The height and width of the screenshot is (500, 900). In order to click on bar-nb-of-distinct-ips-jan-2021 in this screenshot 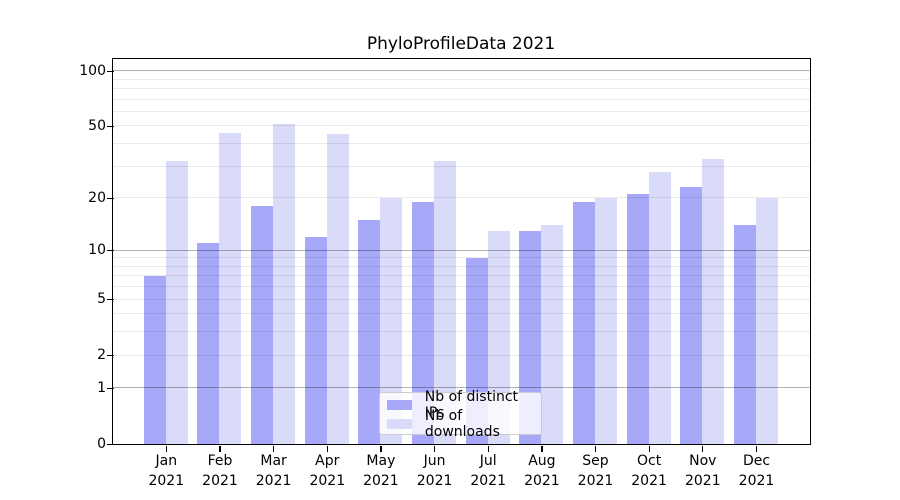, I will do `click(154, 359)`.